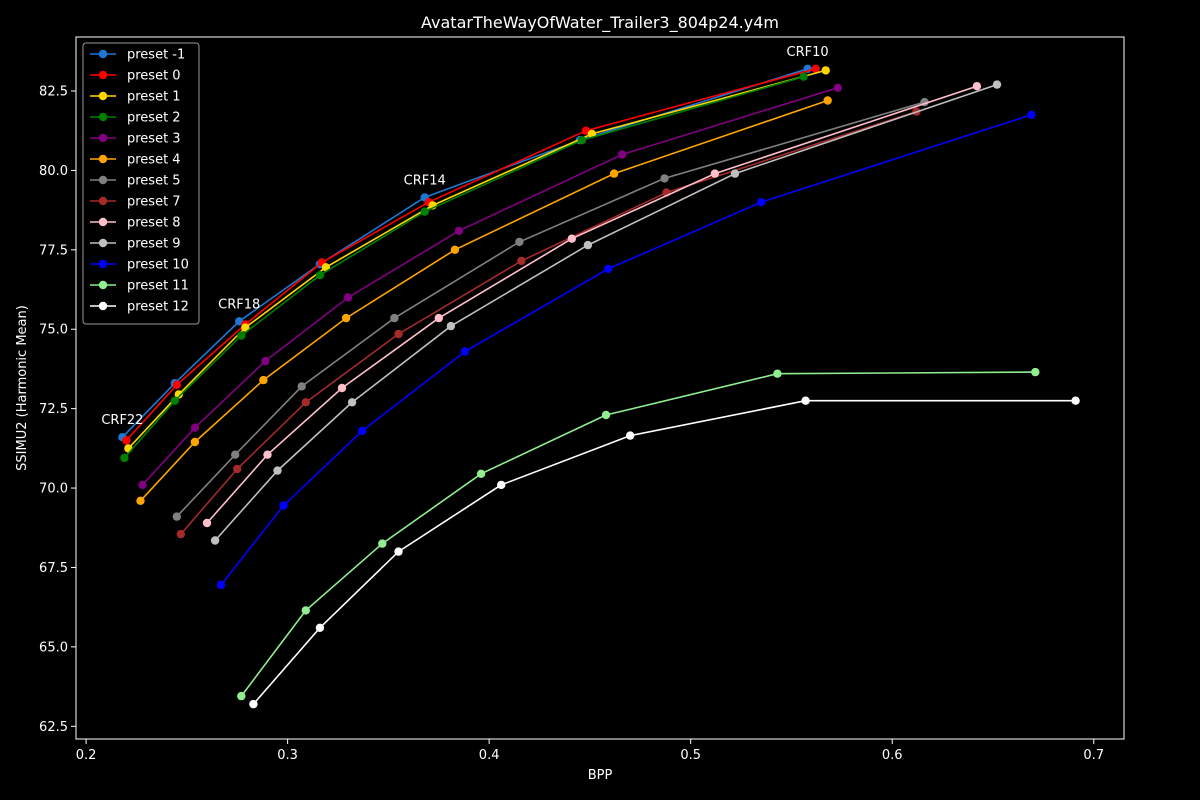 This screenshot has width=1200, height=800. I want to click on legend-label: preset -1, so click(156, 55).